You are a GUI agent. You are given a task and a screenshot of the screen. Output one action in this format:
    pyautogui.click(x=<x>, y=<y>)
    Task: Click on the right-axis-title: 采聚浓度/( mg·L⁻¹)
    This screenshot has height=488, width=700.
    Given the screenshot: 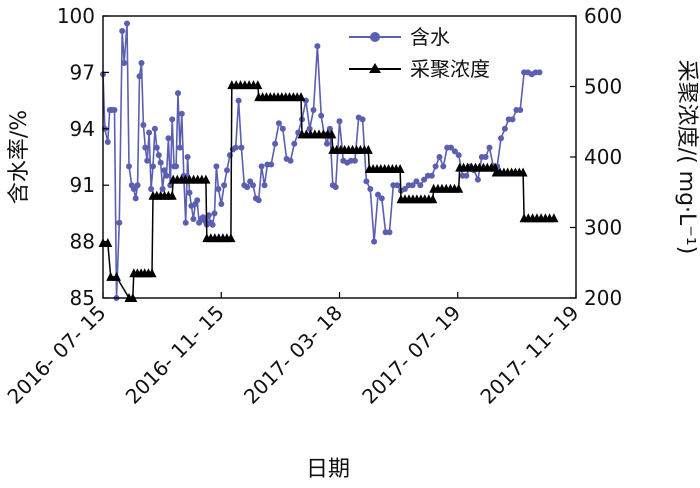 What is the action you would take?
    pyautogui.click(x=686, y=157)
    